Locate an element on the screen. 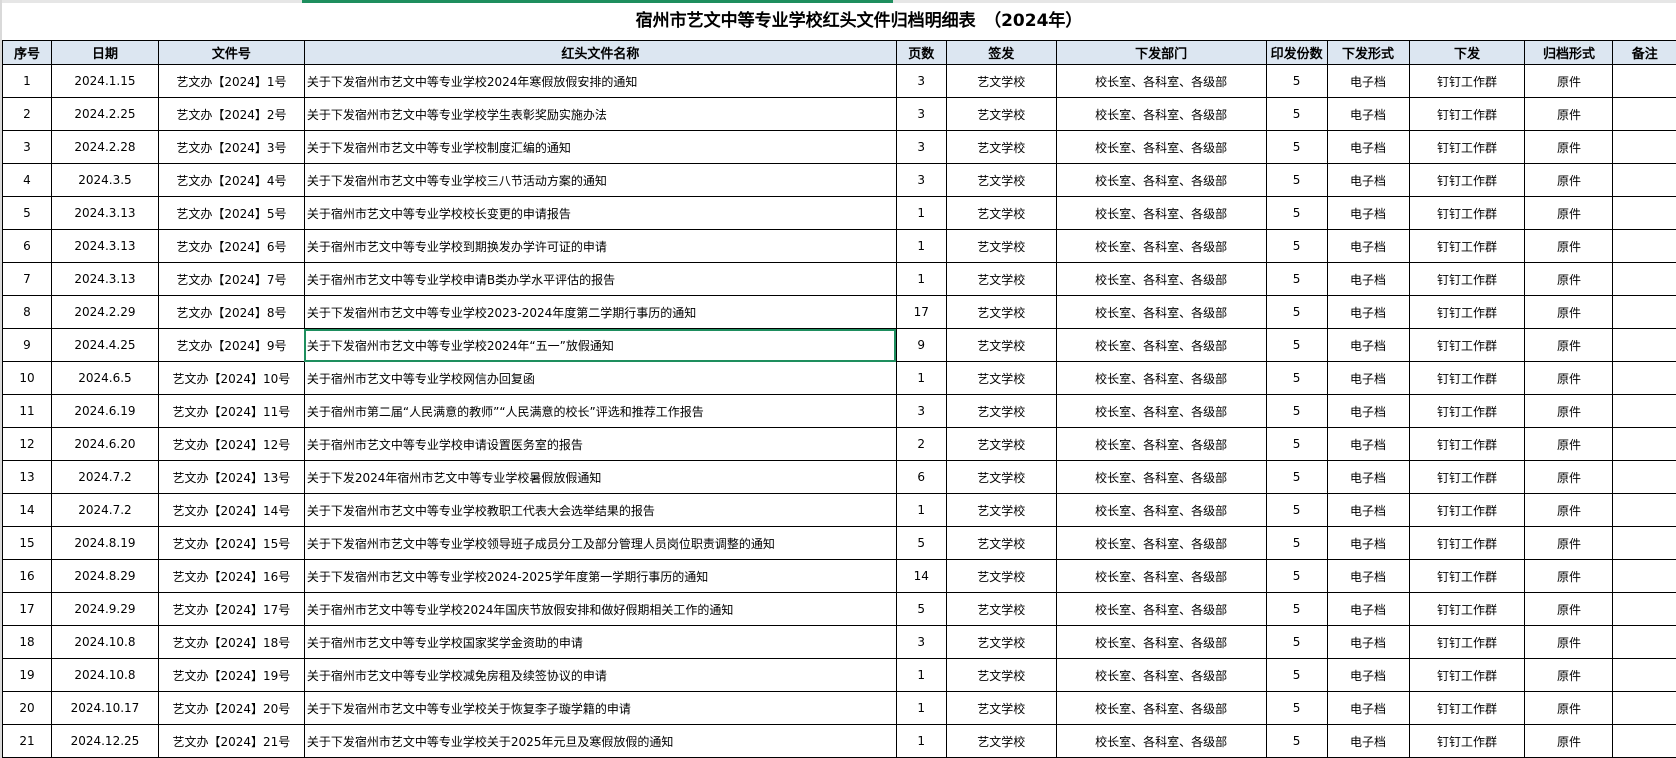 Image resolution: width=1676 pixels, height=758 pixels. cell-doc-number: 艺文办【2024】4号 is located at coordinates (231, 180).